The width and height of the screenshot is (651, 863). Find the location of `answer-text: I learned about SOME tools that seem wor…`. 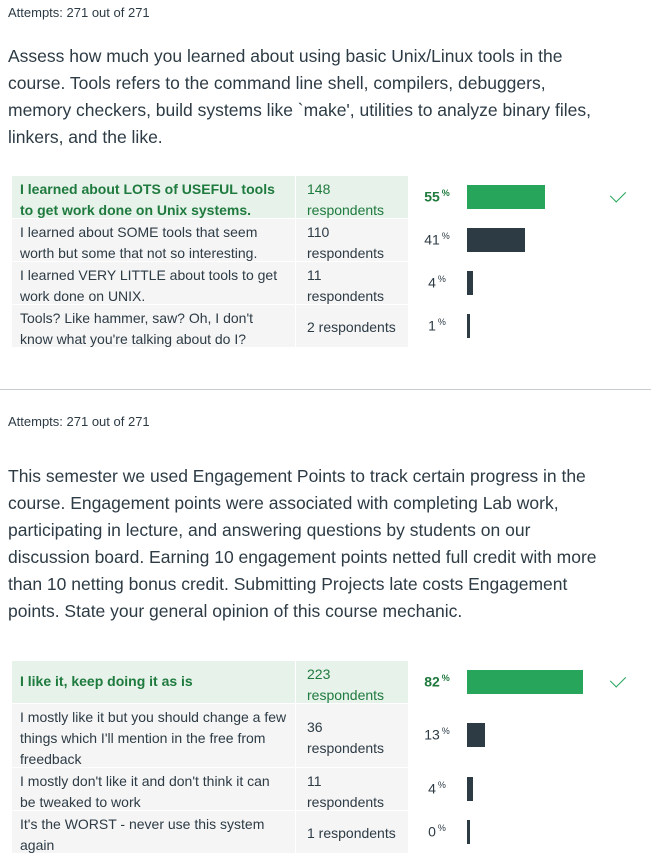

answer-text: I learned about SOME tools that seem wor… is located at coordinates (153, 240).